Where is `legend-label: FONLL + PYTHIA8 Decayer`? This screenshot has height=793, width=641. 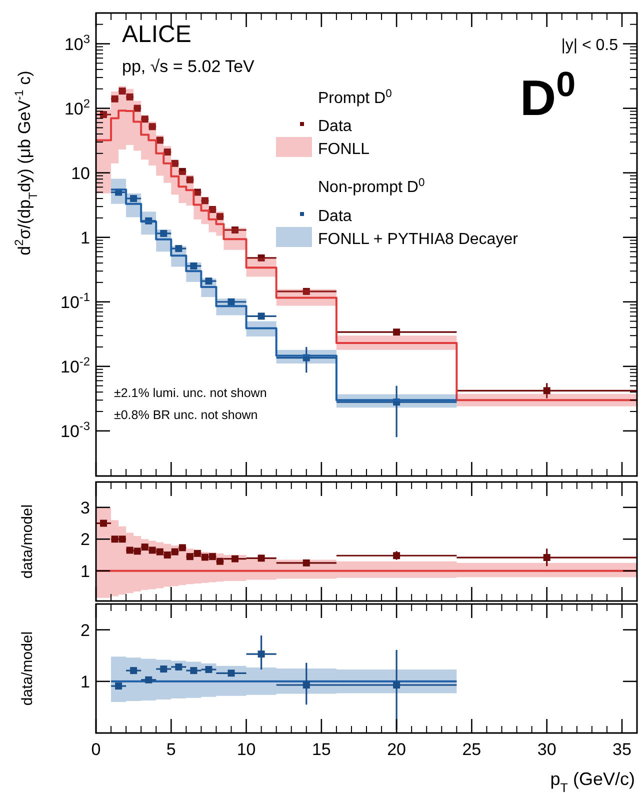 legend-label: FONLL + PYTHIA8 Decayer is located at coordinates (418, 239).